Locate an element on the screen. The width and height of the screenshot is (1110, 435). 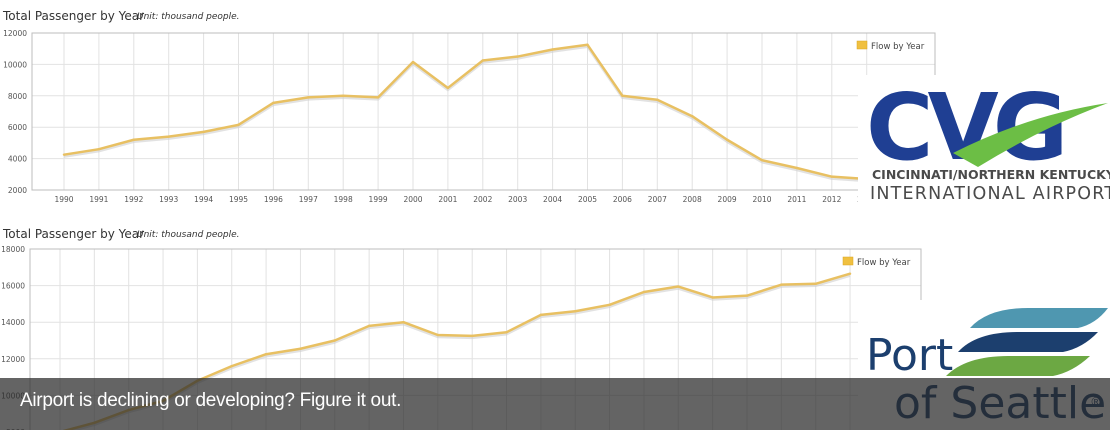
x-tick-label: 1993 is located at coordinates (168, 199).